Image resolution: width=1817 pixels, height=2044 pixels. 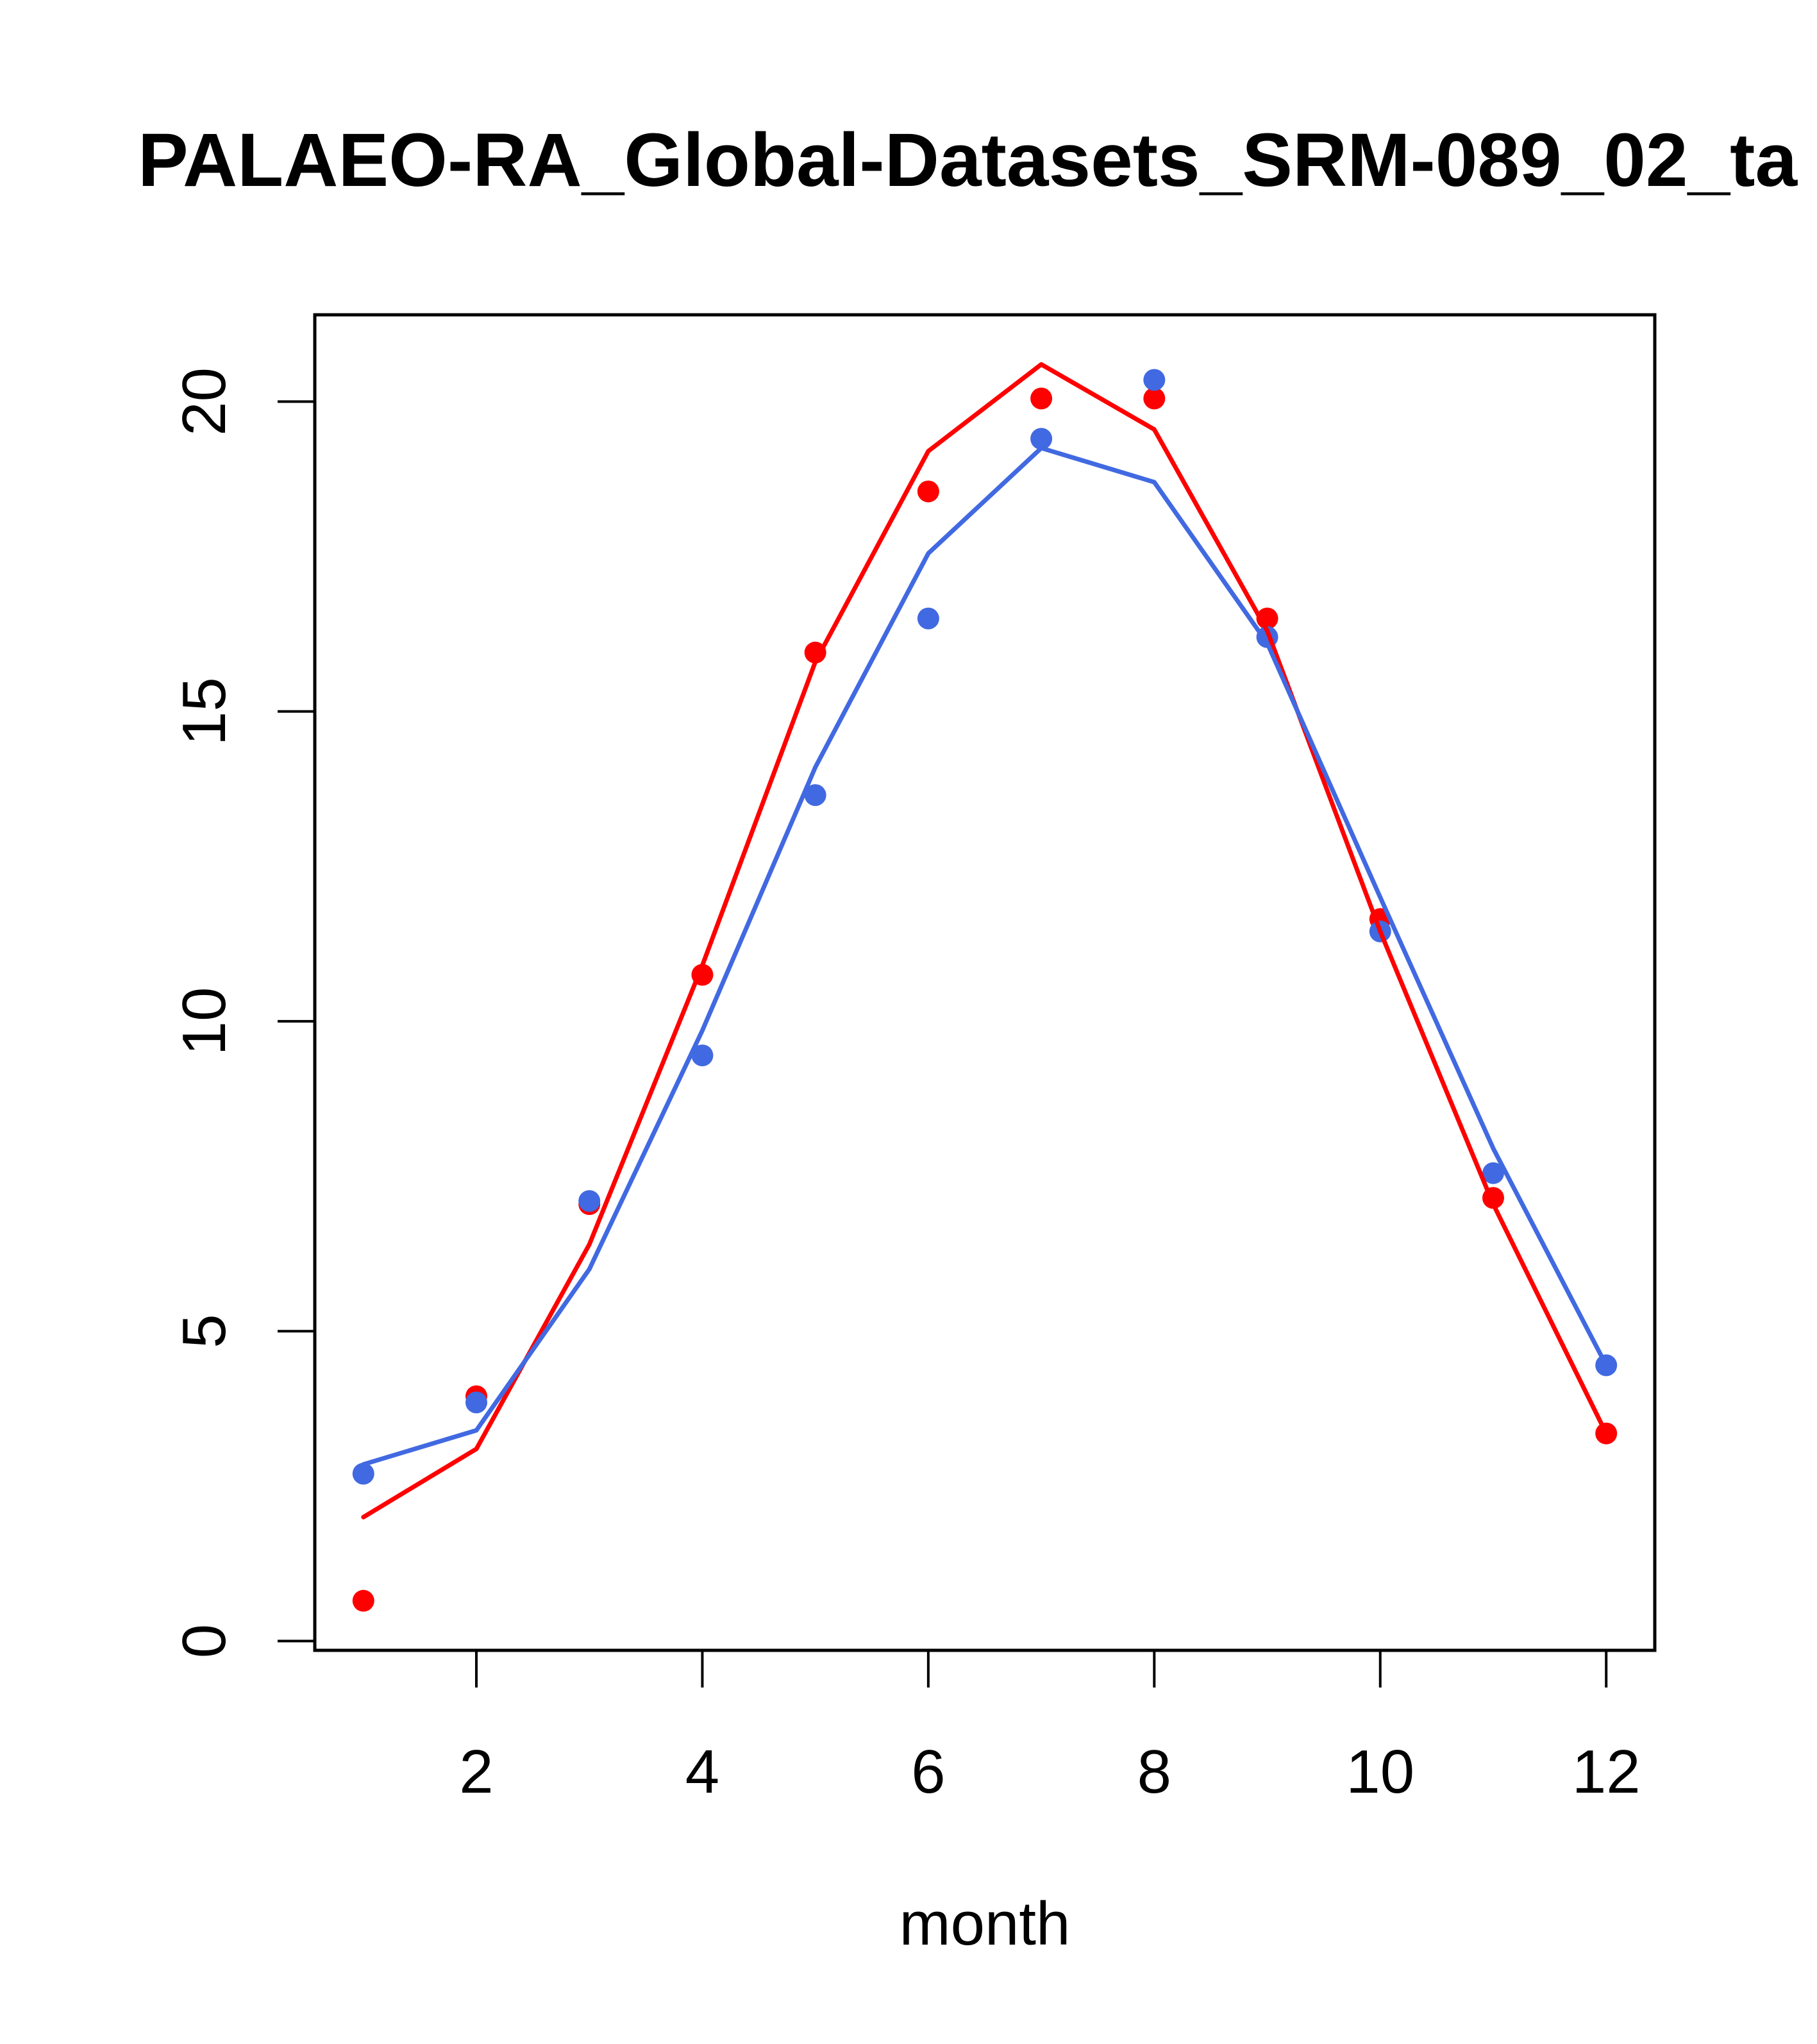 What do you see at coordinates (204, 1641) in the screenshot?
I see `y-tick-label: 0` at bounding box center [204, 1641].